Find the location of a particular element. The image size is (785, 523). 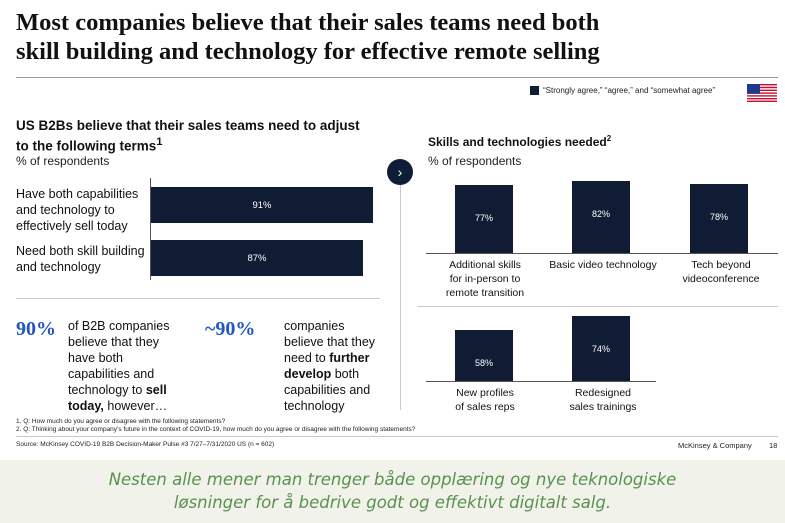

caption-band is located at coordinates (392, 491).